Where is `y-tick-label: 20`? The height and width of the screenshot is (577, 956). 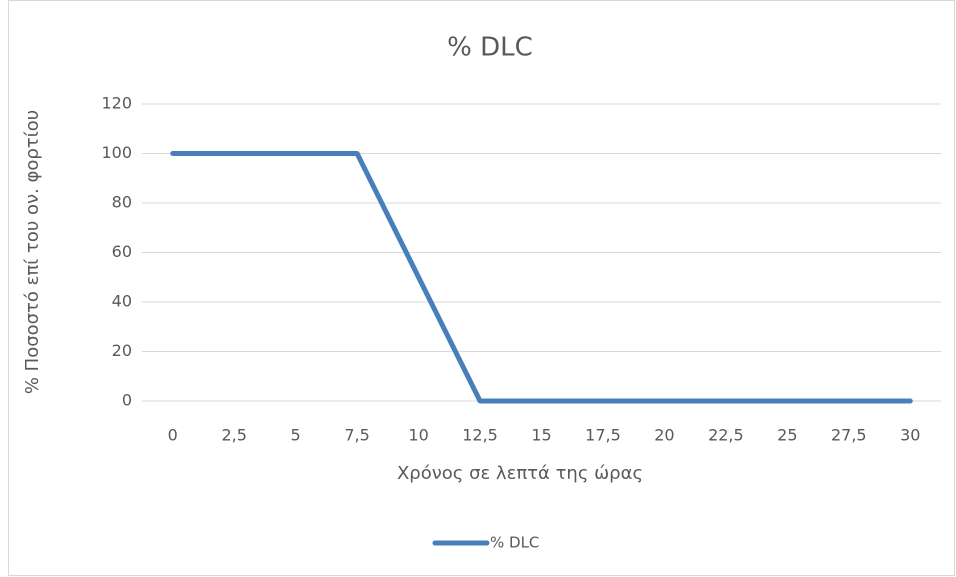 y-tick-label: 20 is located at coordinates (122, 350).